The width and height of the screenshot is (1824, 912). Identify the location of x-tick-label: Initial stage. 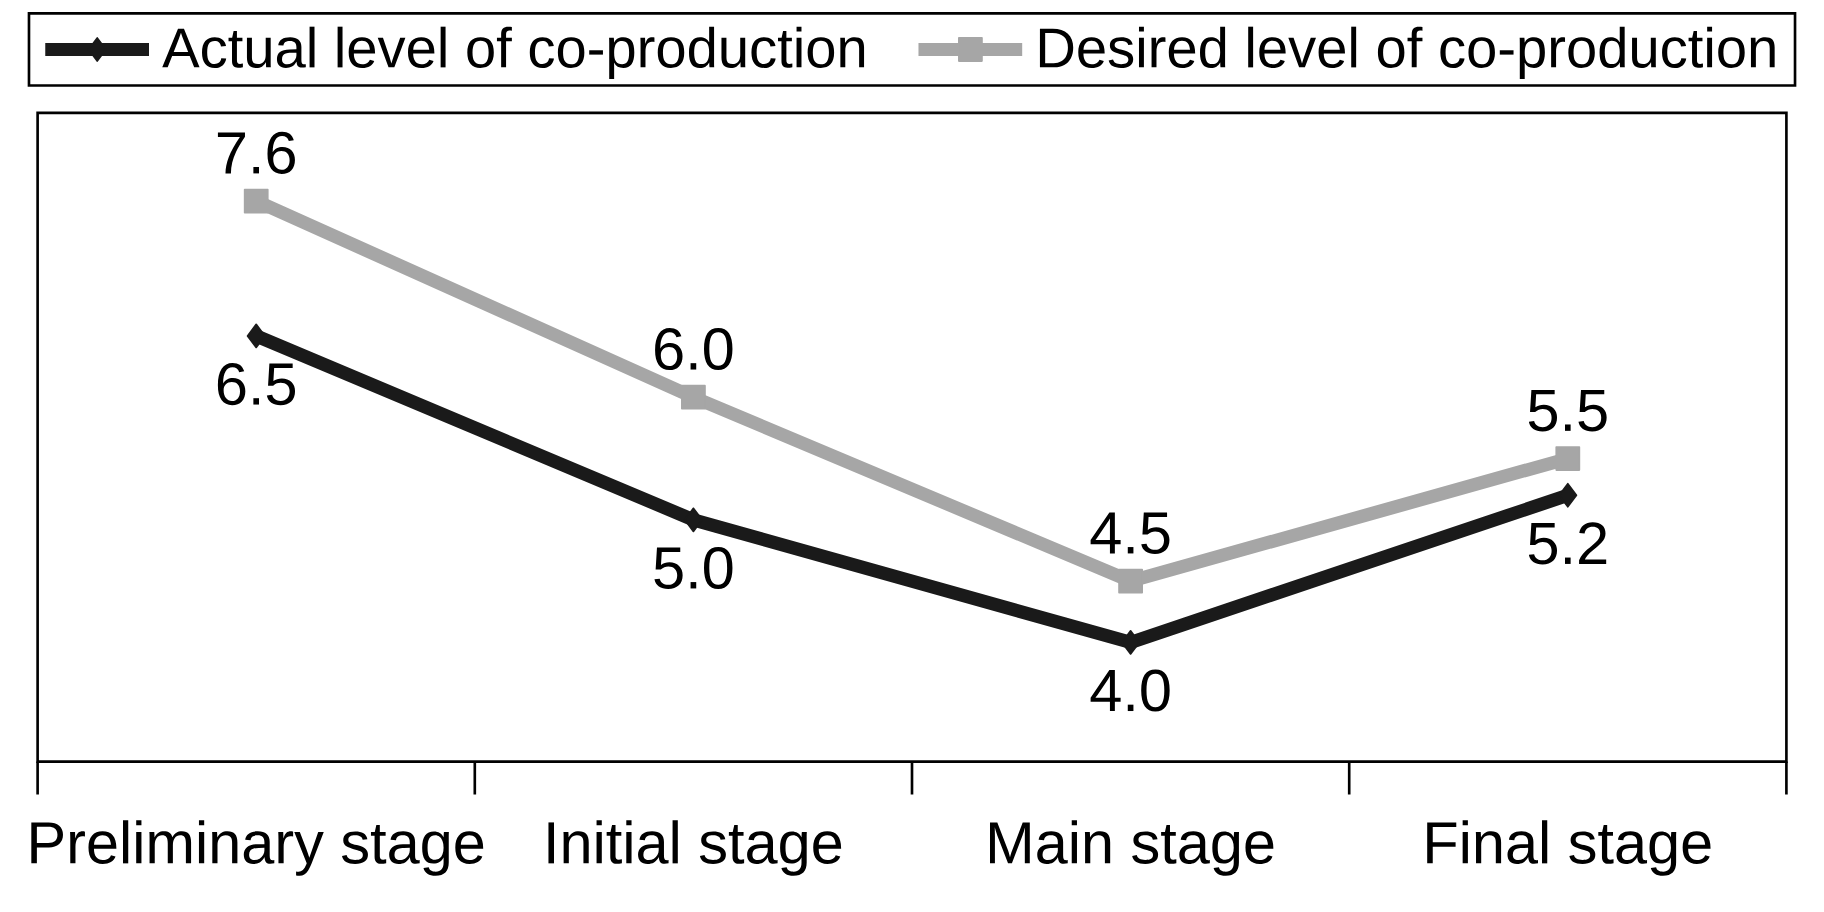
(695, 848).